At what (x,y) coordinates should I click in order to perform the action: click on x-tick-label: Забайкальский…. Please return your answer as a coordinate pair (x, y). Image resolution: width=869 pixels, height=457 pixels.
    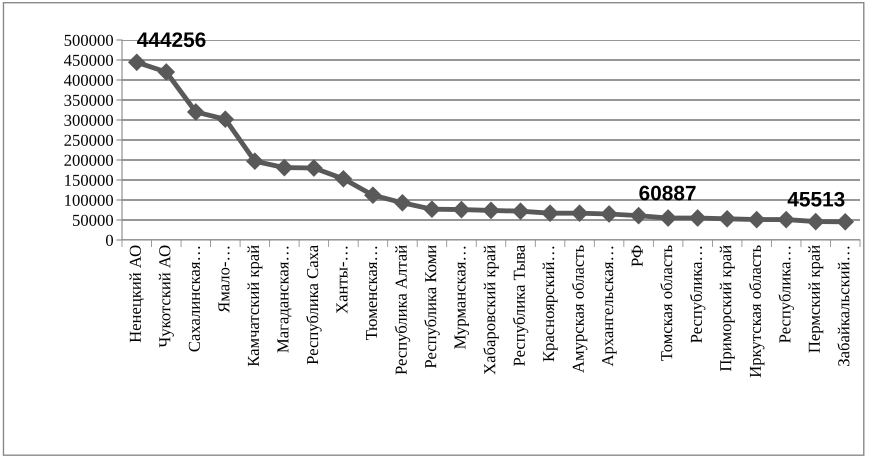
    Looking at the image, I should click on (843, 306).